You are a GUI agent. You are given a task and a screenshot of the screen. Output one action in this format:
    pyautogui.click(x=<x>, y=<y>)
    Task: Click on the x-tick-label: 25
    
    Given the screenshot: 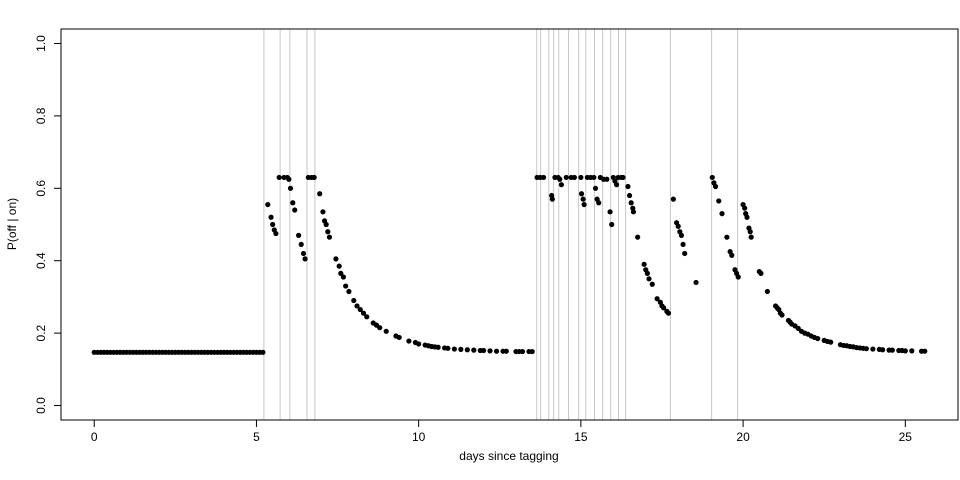 What is the action you would take?
    pyautogui.click(x=906, y=437)
    